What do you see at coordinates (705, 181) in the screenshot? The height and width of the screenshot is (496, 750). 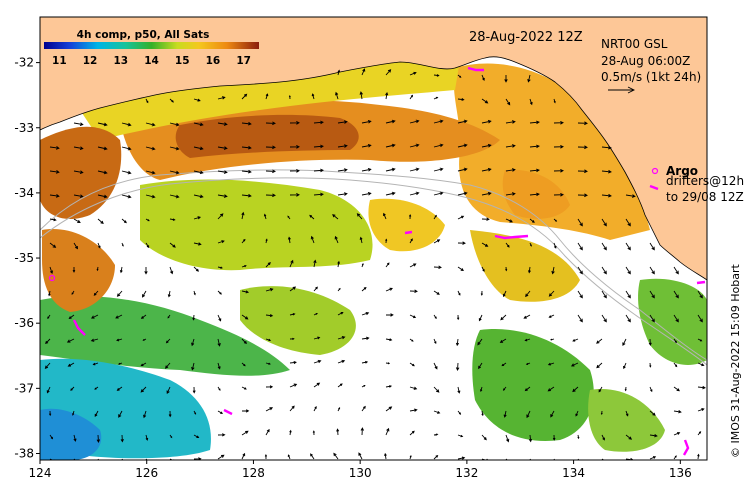 I see `drifter-legend-label: drifters@12h` at bounding box center [705, 181].